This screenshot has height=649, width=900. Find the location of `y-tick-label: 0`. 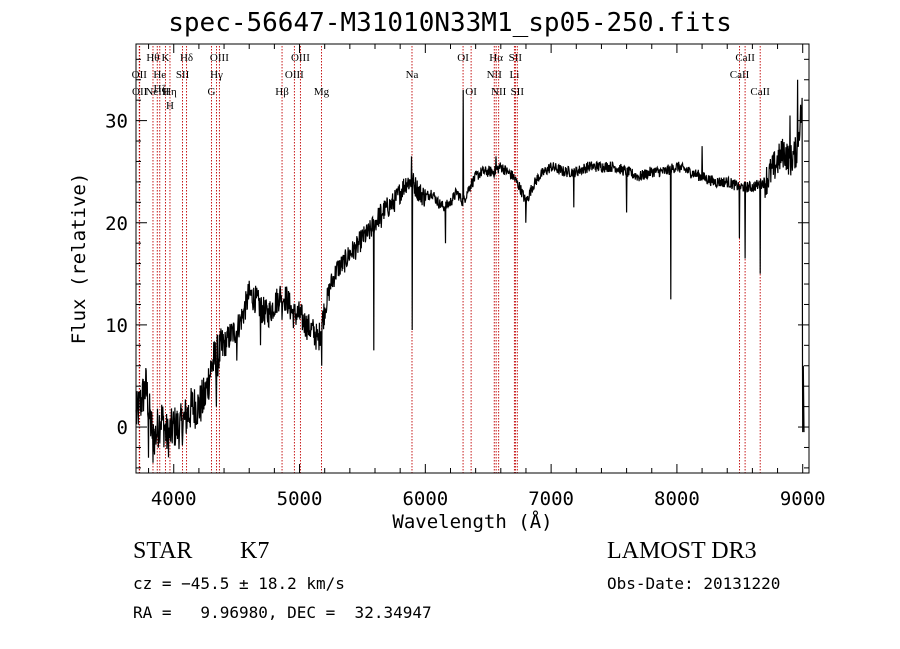

y-tick-label: 0 is located at coordinates (122, 428).